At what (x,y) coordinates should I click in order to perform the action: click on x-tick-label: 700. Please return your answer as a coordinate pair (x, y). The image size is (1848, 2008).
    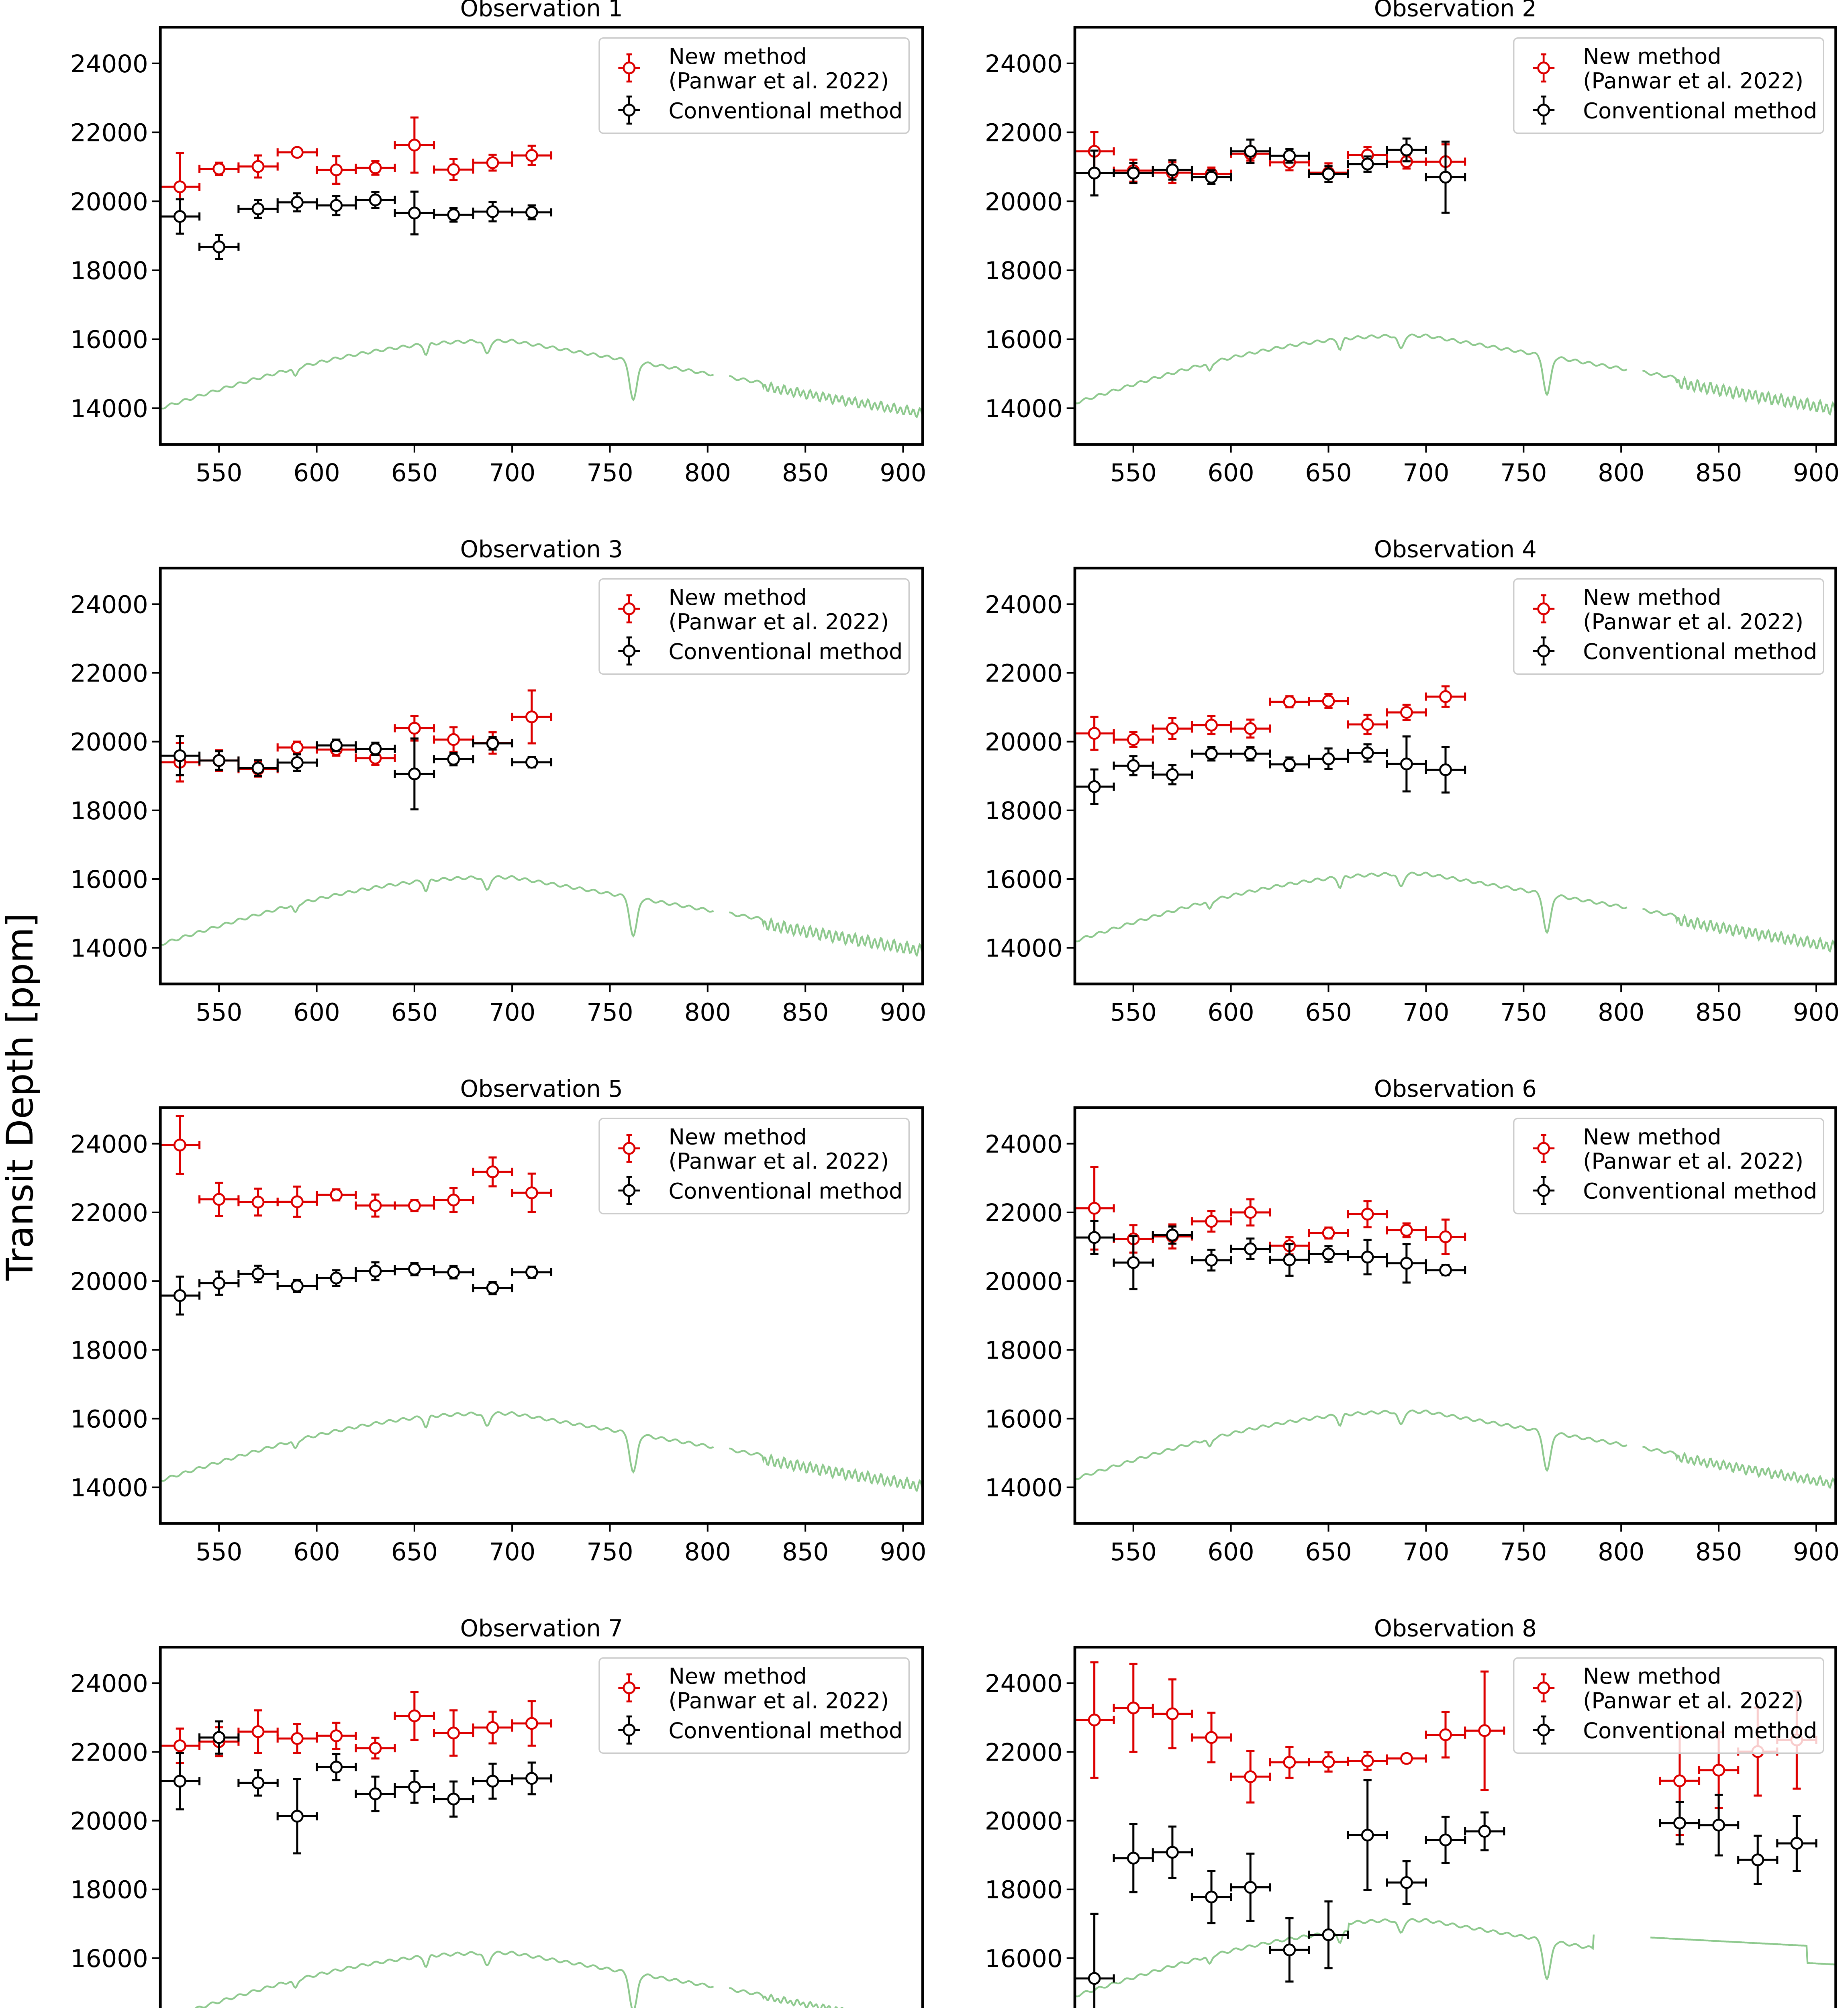
    Looking at the image, I should click on (512, 1012).